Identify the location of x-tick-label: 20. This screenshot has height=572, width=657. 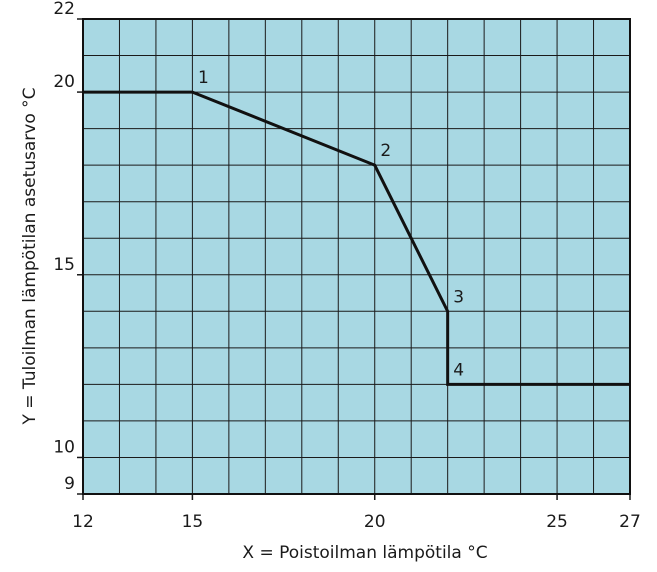
(375, 522).